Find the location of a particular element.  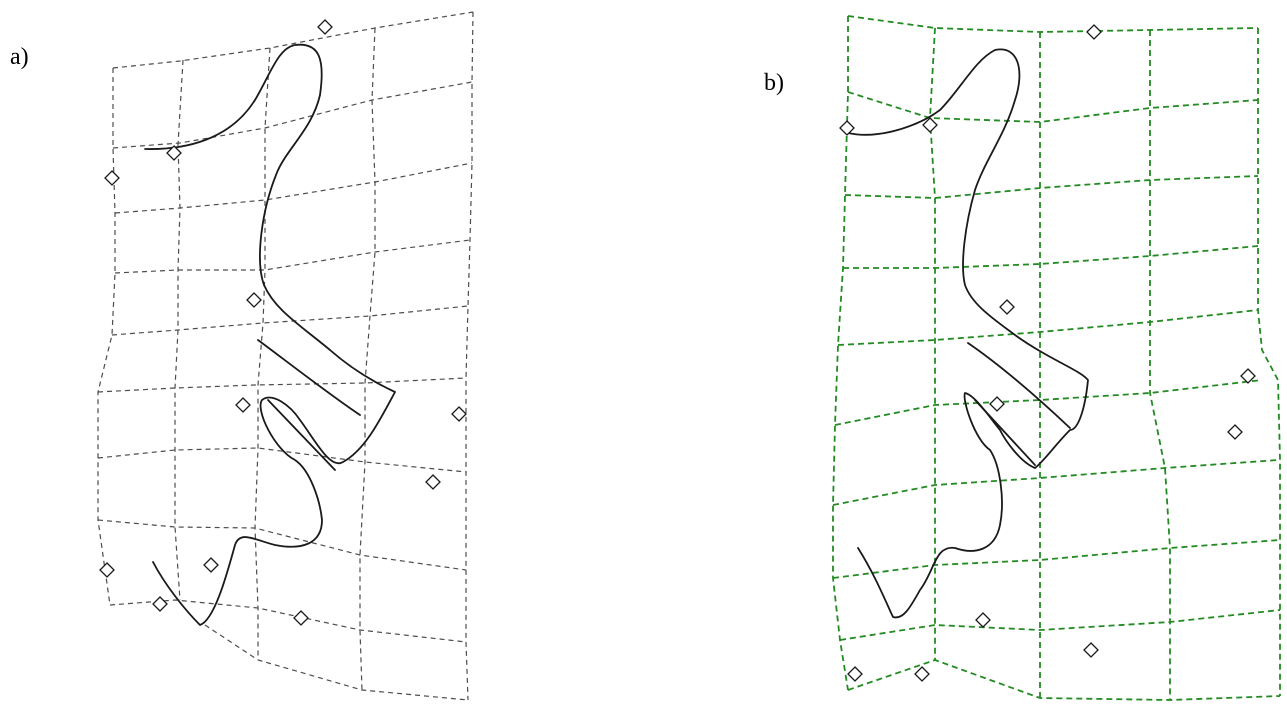

panel-a-label: a) is located at coordinates (19, 57).